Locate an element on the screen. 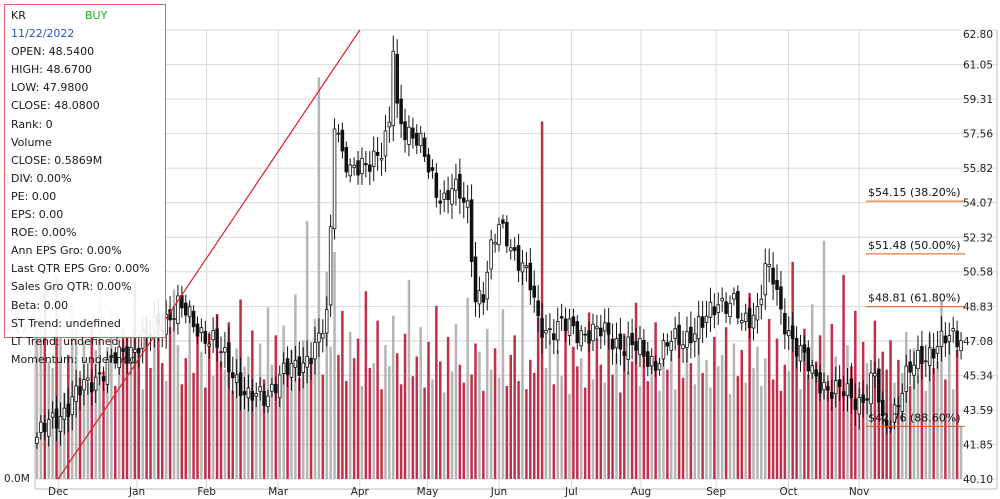 The image size is (1000, 499). month-tick-label: Oct is located at coordinates (788, 492).